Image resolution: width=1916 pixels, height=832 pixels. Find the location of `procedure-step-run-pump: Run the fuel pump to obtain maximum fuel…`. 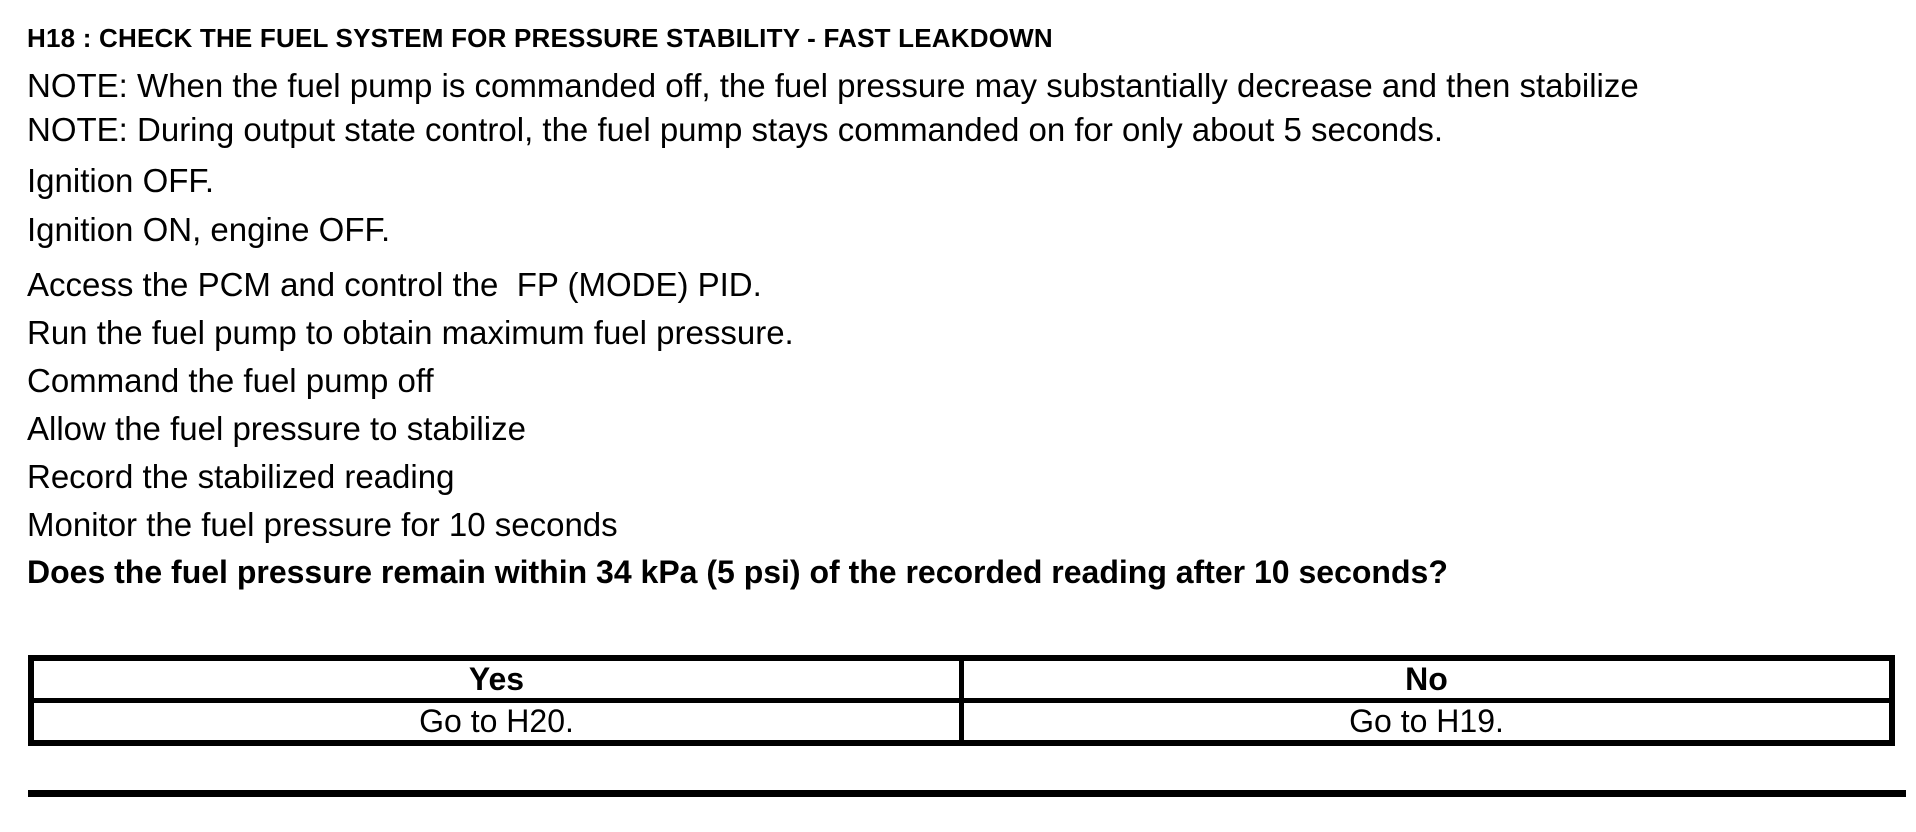

procedure-step-run-pump: Run the fuel pump to obtain maximum fuel… is located at coordinates (410, 332).